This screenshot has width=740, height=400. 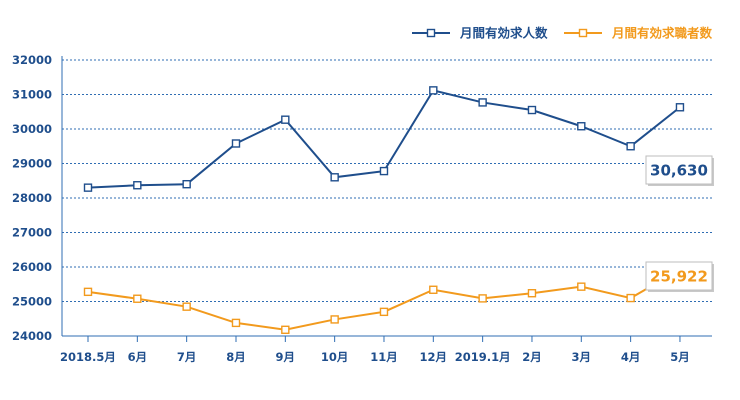 What do you see at coordinates (384, 357) in the screenshot?
I see `x-tick-label: 11月` at bounding box center [384, 357].